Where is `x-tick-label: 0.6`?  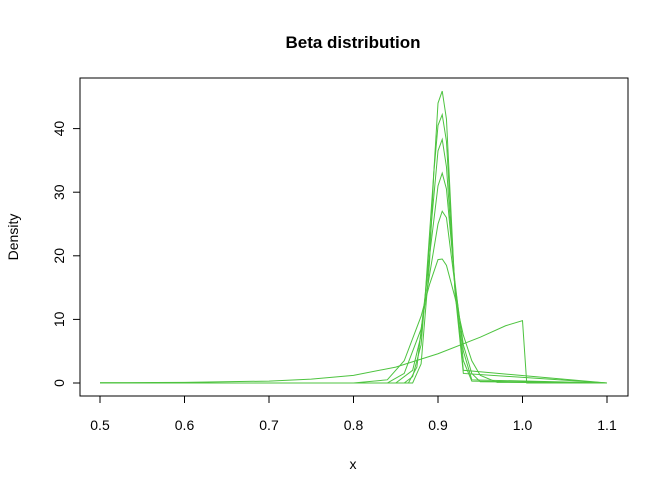 x-tick-label: 0.6 is located at coordinates (185, 425).